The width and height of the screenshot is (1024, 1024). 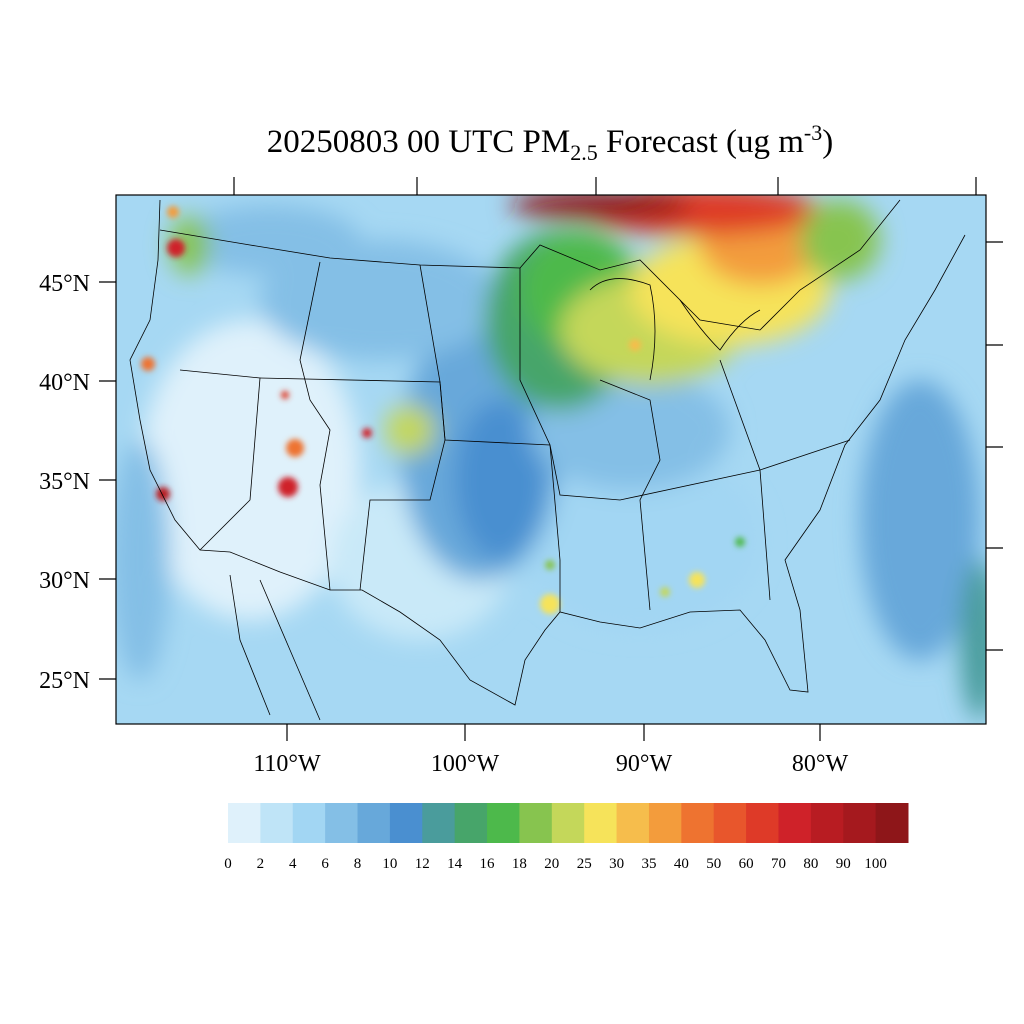 I want to click on colorbar-label: 30, so click(x=616, y=864).